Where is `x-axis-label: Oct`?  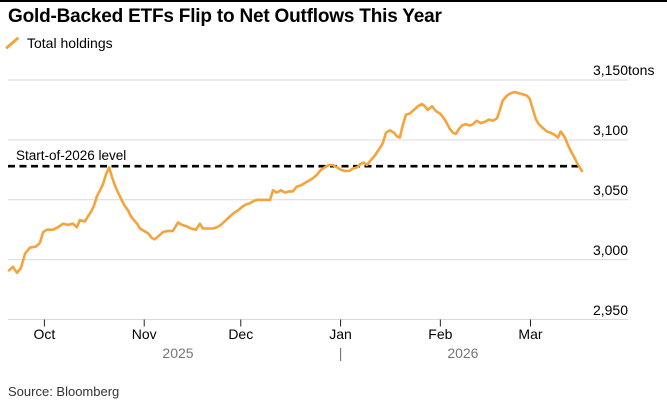 x-axis-label: Oct is located at coordinates (44, 334).